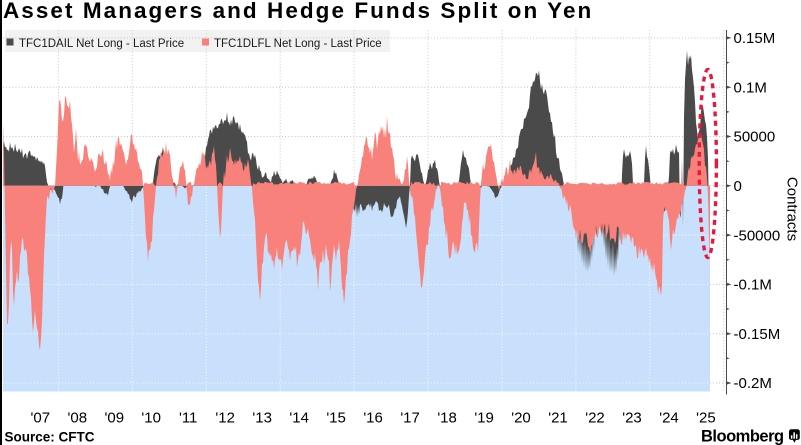  What do you see at coordinates (373, 418) in the screenshot?
I see `svg-text: '16` at bounding box center [373, 418].